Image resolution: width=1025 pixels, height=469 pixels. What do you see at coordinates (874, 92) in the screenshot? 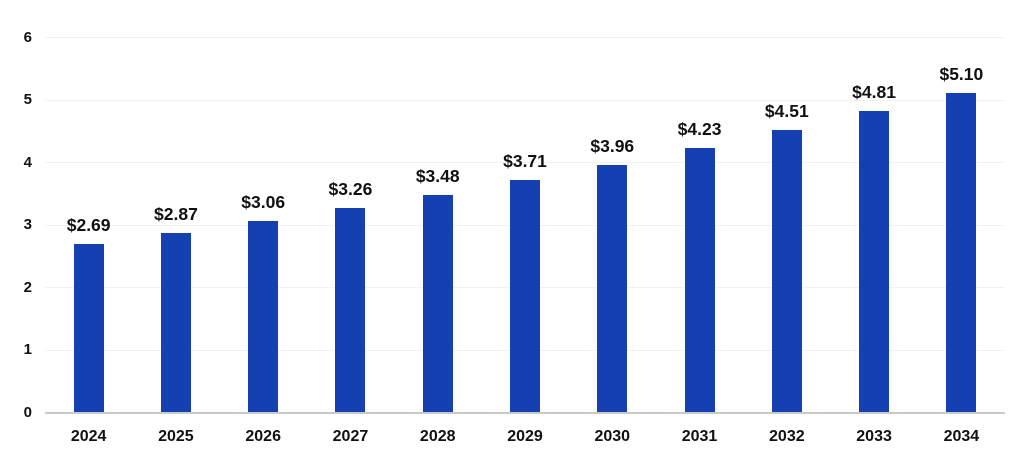
I see `bar-value-label-2033: $4.81` at bounding box center [874, 92].